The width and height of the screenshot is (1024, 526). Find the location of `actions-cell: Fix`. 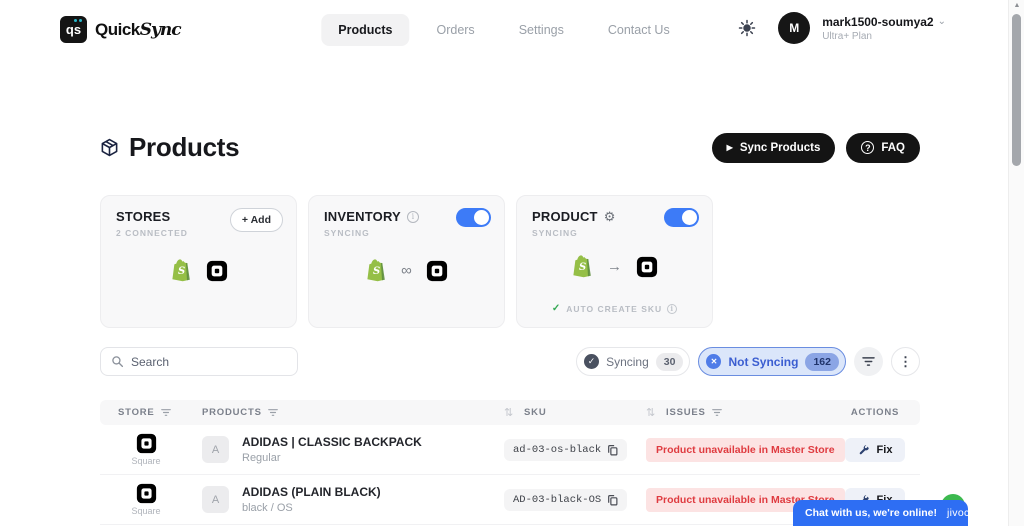

actions-cell: Fix is located at coordinates (875, 449).